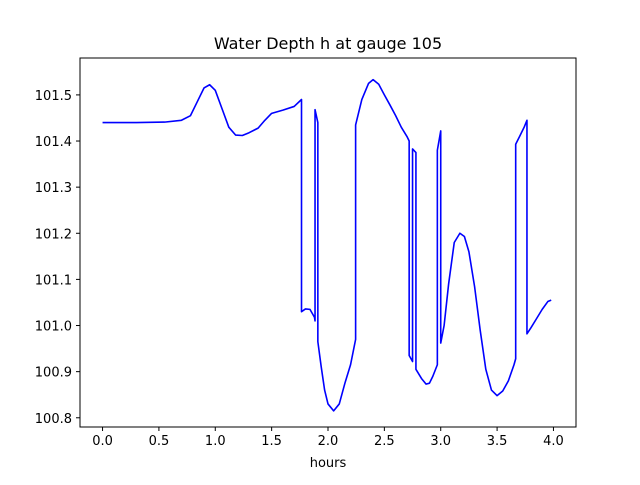  I want to click on y-tick-label: 101.5, so click(53, 96).